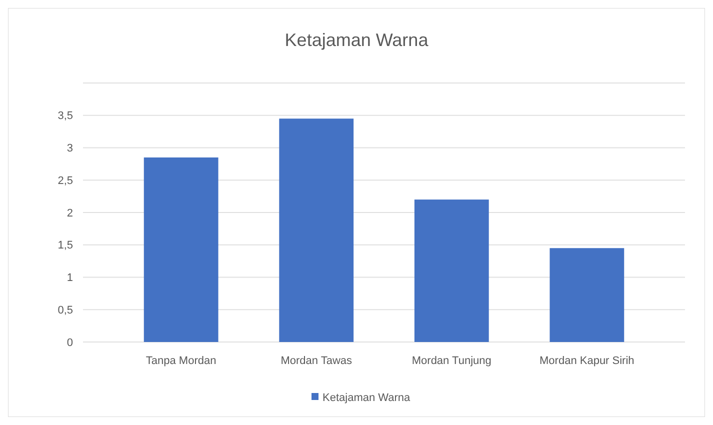  What do you see at coordinates (367, 398) in the screenshot?
I see `legend-label: Ketajaman Warna` at bounding box center [367, 398].